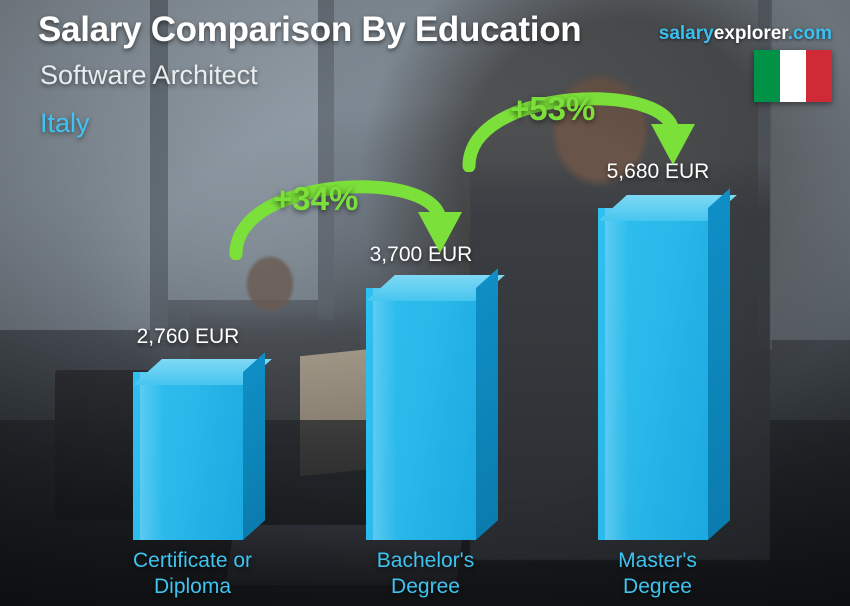 Image resolution: width=850 pixels, height=606 pixels. I want to click on bar-label-line-2: Diploma, so click(192, 586).